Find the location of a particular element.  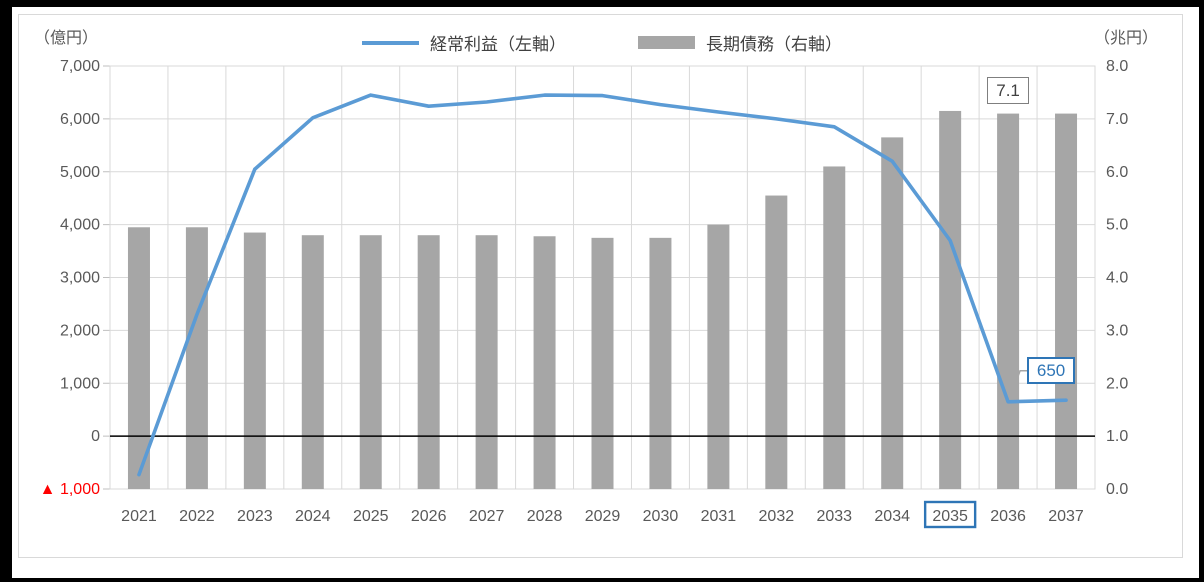

bar-2031 is located at coordinates (718, 356).